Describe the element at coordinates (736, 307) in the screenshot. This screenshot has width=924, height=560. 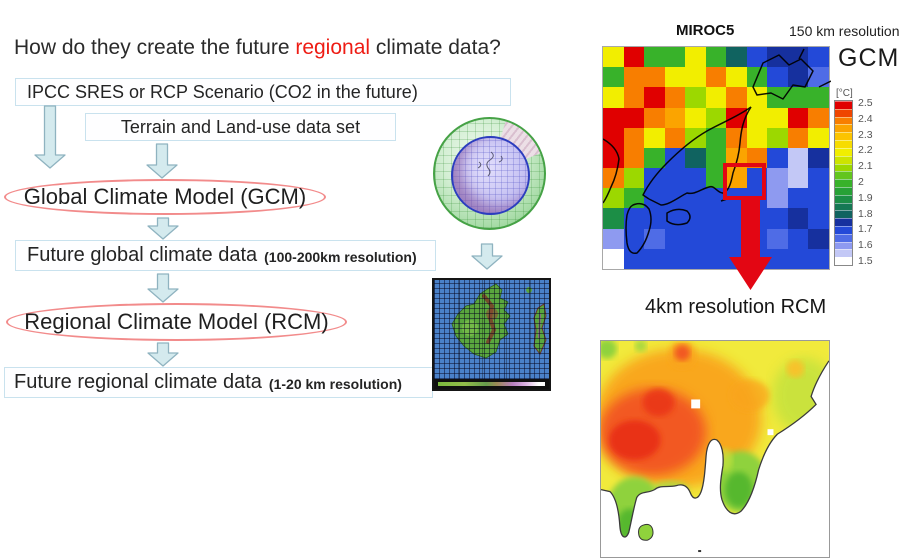
I see `rcm-caption: 4km resolution RCM` at that location.